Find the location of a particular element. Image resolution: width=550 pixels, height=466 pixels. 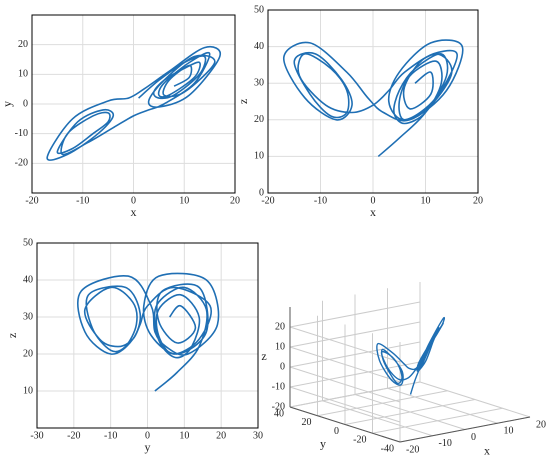

x-axis-label: y is located at coordinates (148, 447).